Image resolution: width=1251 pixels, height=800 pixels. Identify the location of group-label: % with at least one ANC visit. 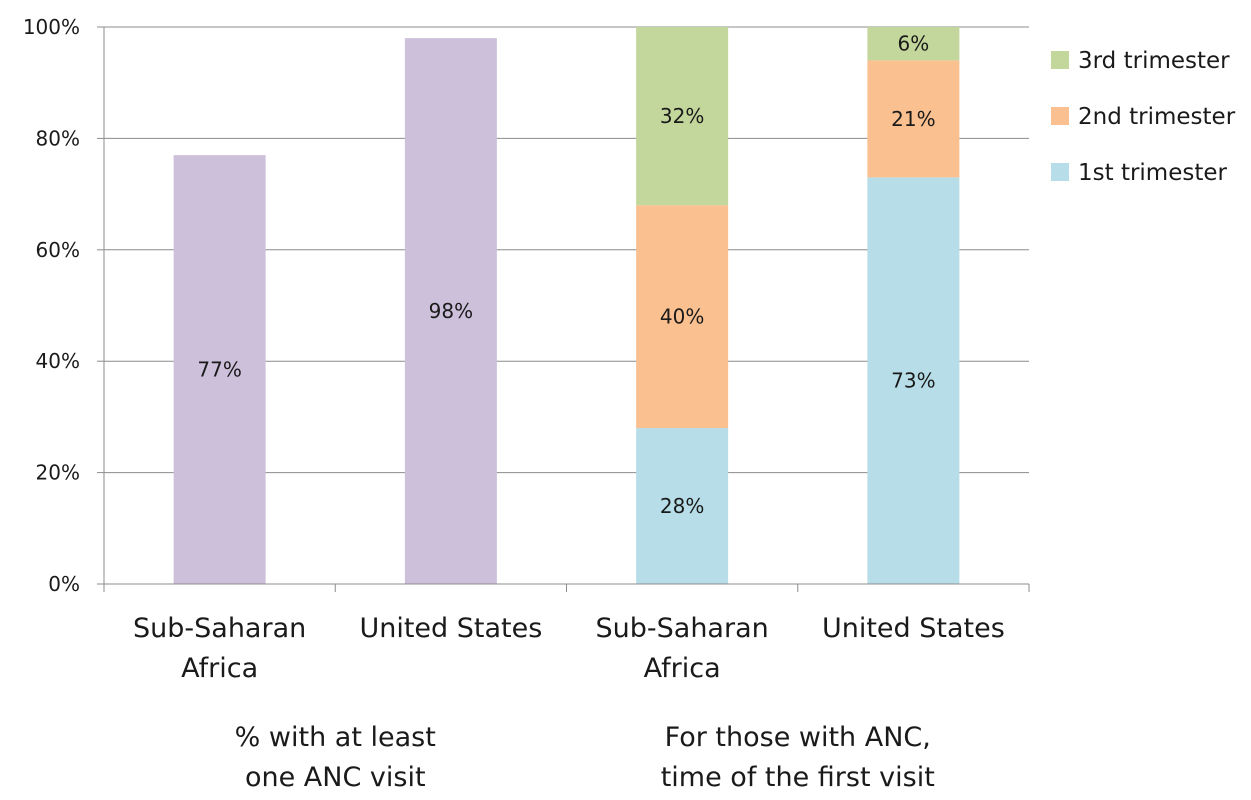
(335, 757).